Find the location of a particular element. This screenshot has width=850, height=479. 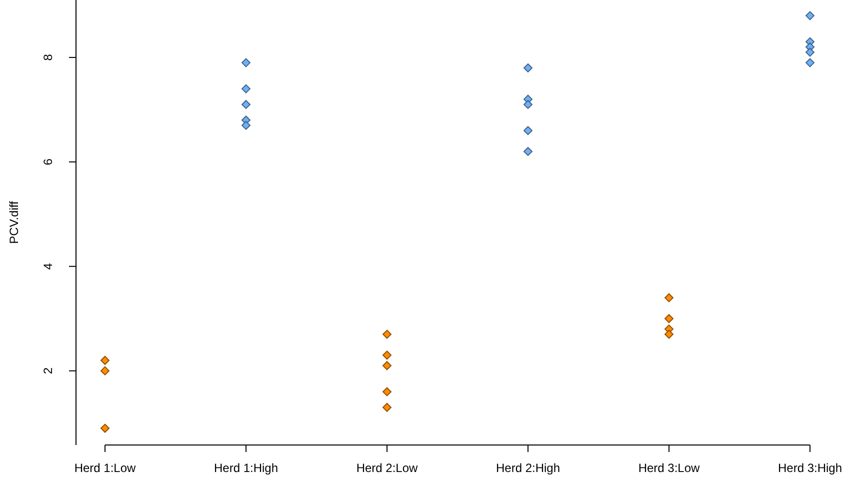

x-tick-label: Herd 3:Low is located at coordinates (669, 468).